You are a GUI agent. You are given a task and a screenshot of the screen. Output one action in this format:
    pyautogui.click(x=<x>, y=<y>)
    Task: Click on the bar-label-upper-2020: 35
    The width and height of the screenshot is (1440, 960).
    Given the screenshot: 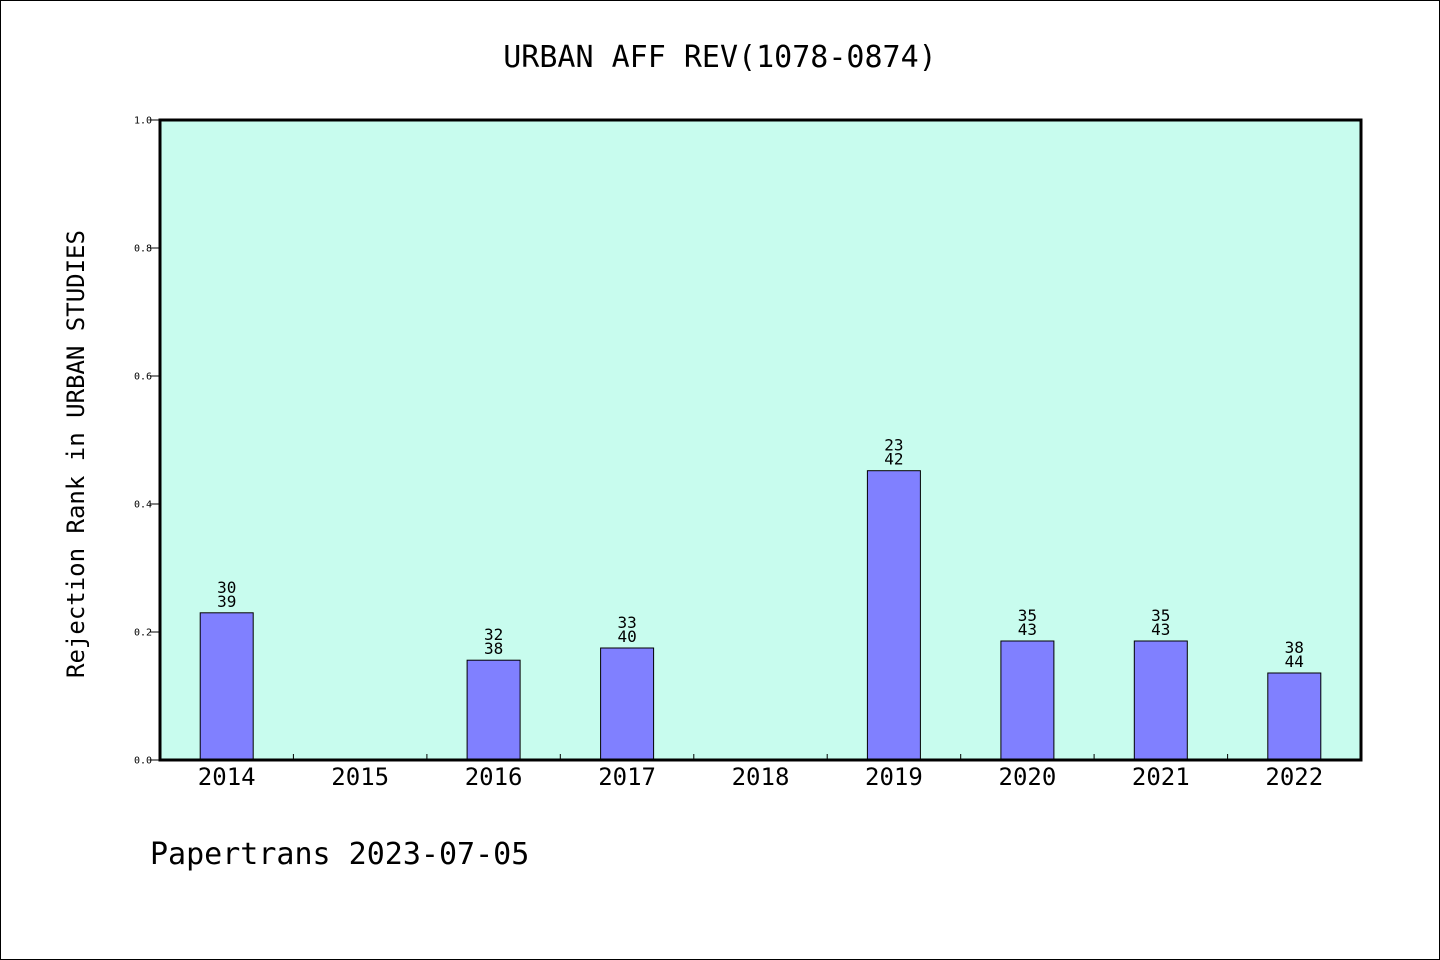 What is the action you would take?
    pyautogui.click(x=1027, y=615)
    